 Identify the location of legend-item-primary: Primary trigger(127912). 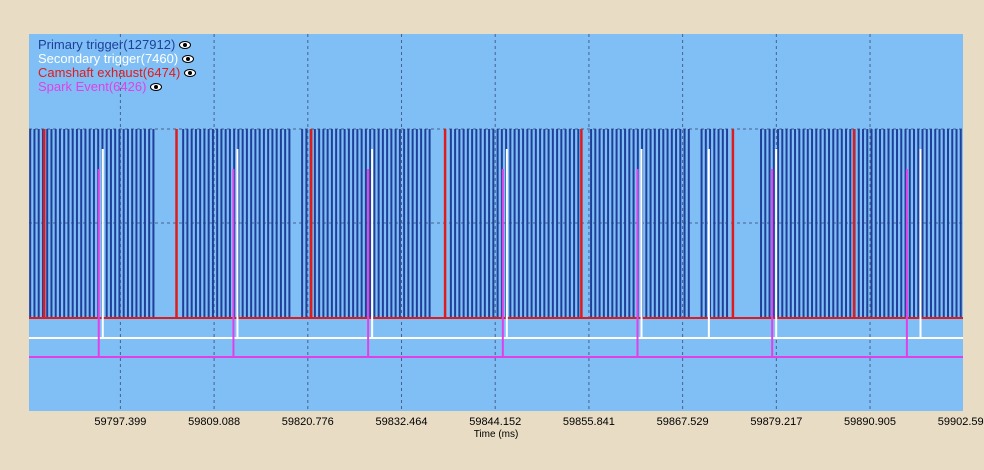
(117, 45).